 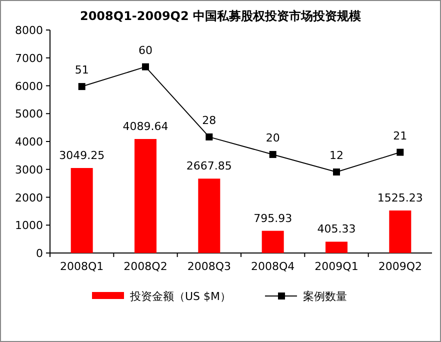 I want to click on data-label: 2667.85, so click(x=209, y=166).